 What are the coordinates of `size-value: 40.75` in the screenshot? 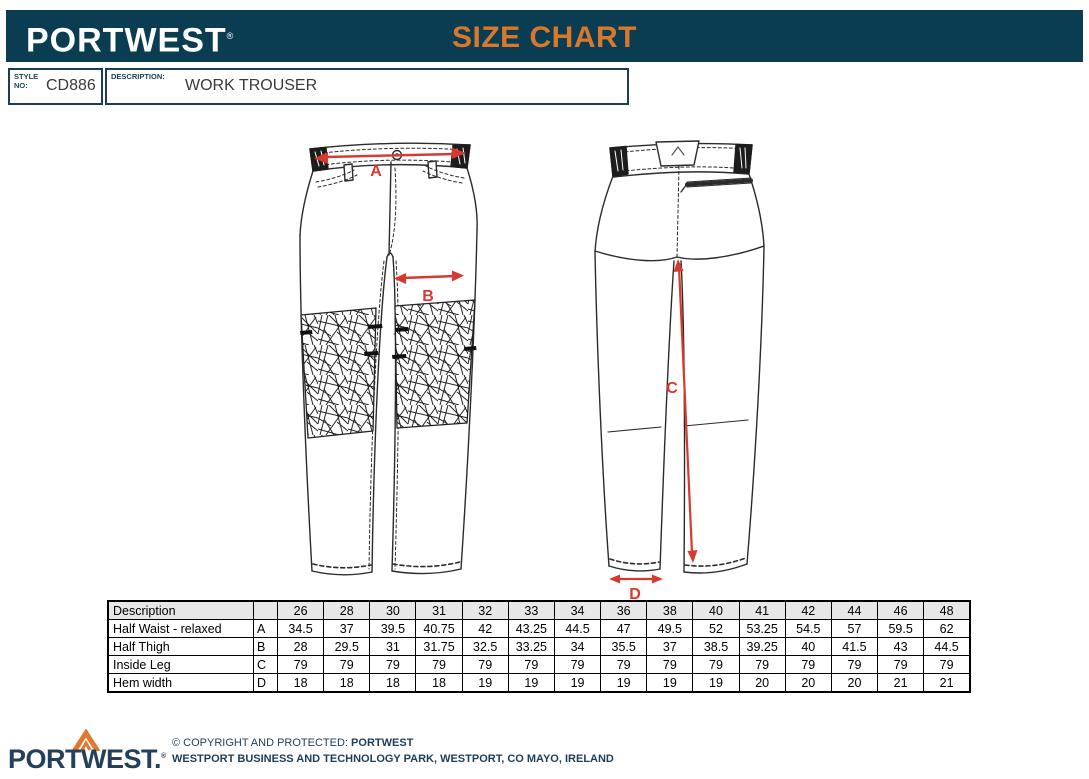 It's located at (439, 628).